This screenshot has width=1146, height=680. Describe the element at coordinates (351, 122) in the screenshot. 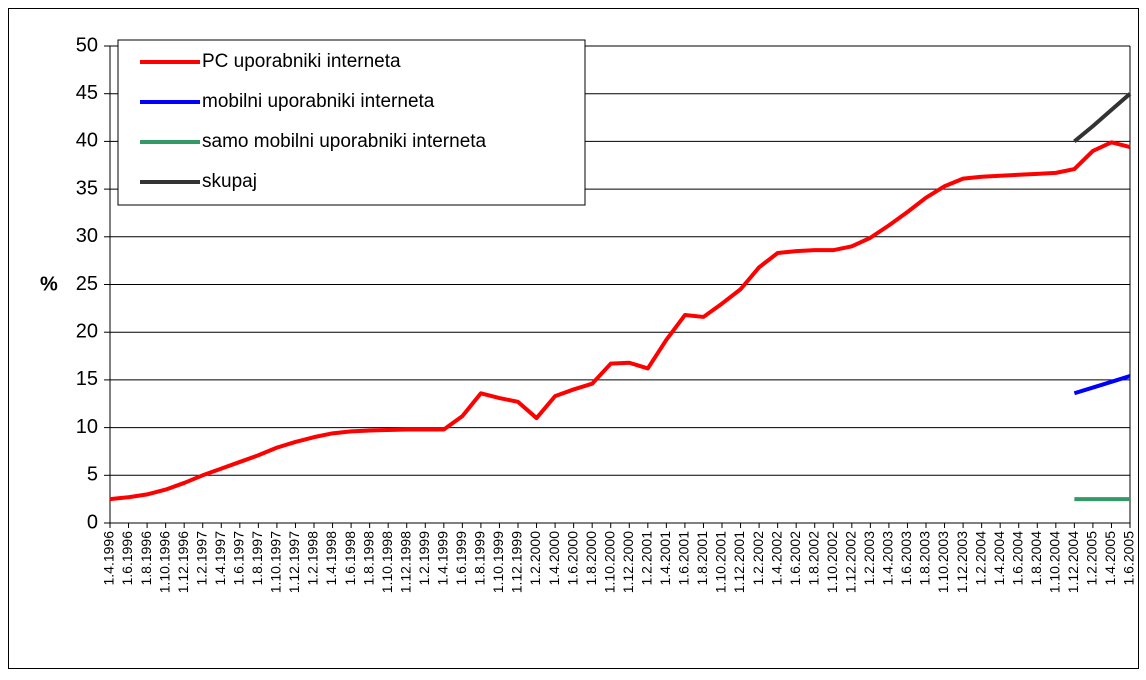

I see `legend-box` at that location.